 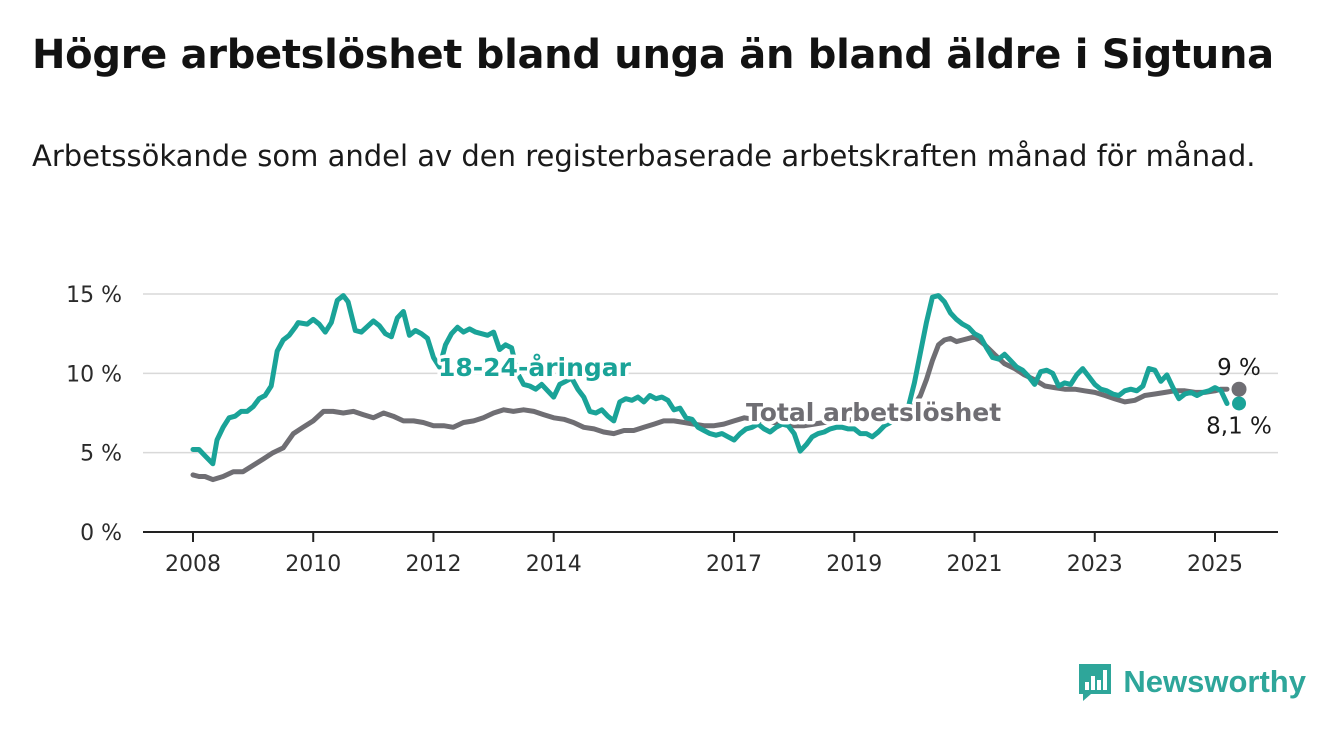 What do you see at coordinates (535, 367) in the screenshot?
I see `series-label-youth: 18-24-åringar` at bounding box center [535, 367].